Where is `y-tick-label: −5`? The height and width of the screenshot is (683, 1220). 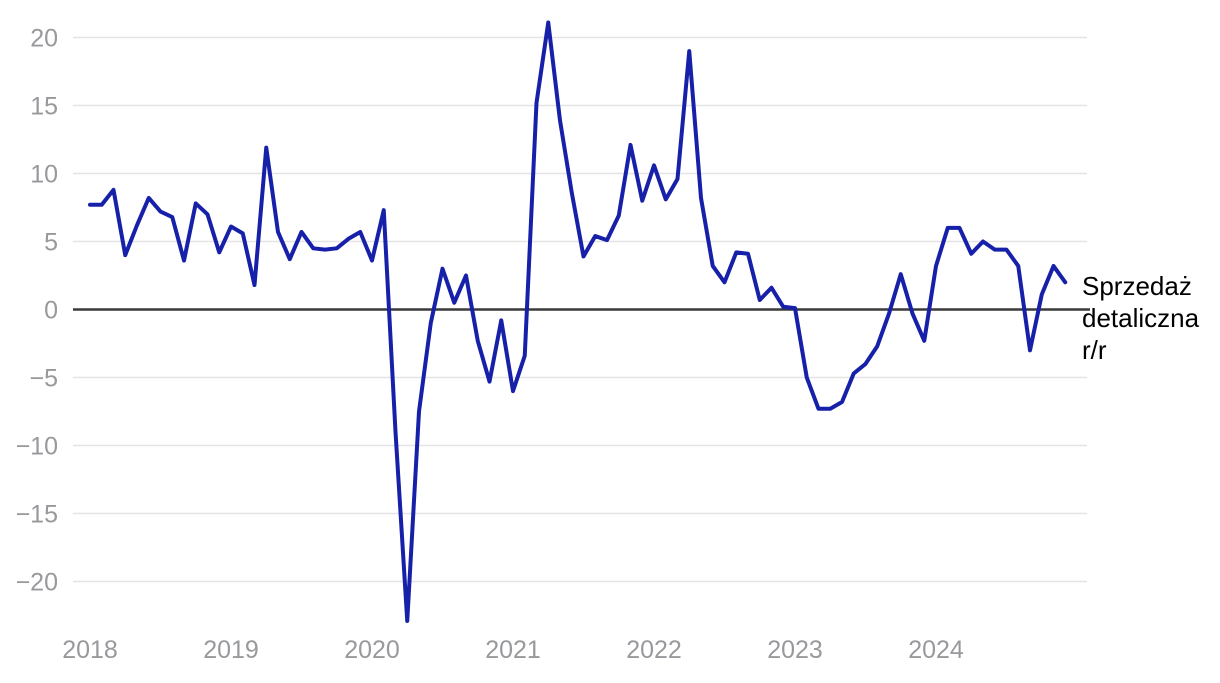
y-tick-label: −5 is located at coordinates (43, 379).